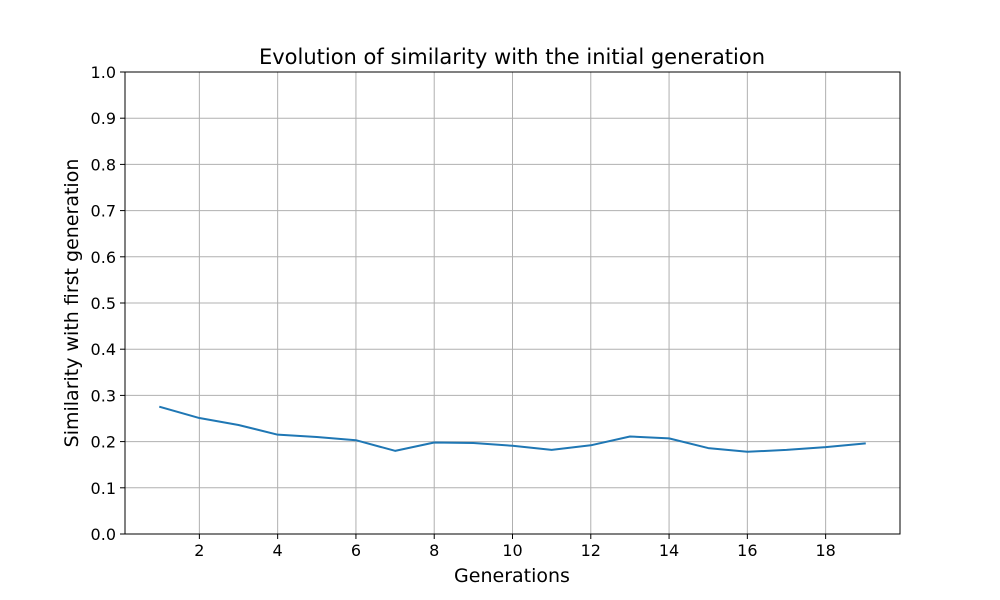 This screenshot has width=1000, height=600. What do you see at coordinates (669, 550) in the screenshot?
I see `x-tick-label: 14` at bounding box center [669, 550].